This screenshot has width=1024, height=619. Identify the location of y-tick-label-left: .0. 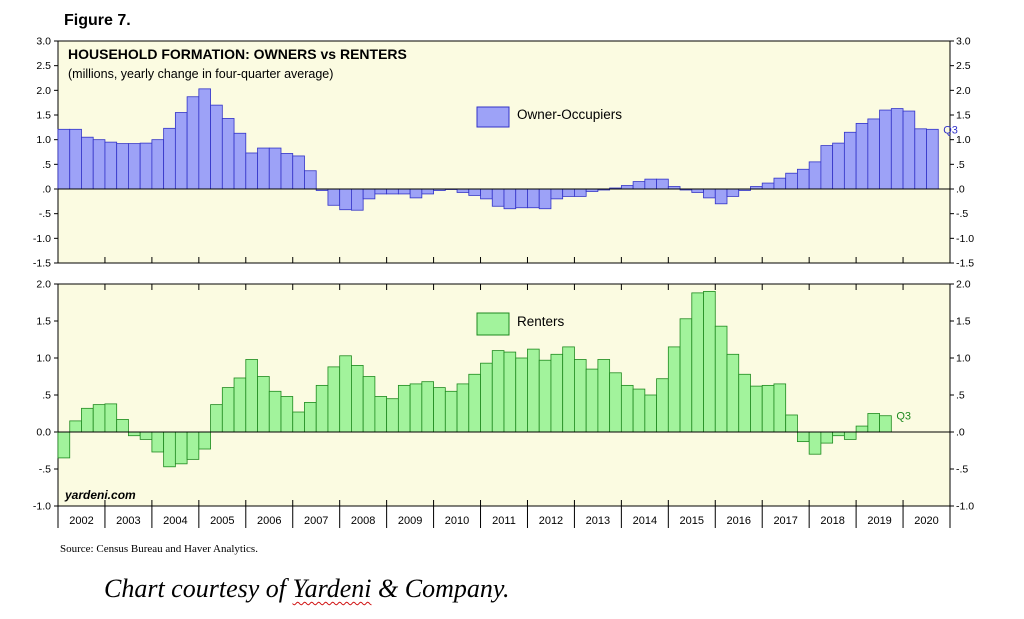
(46, 190).